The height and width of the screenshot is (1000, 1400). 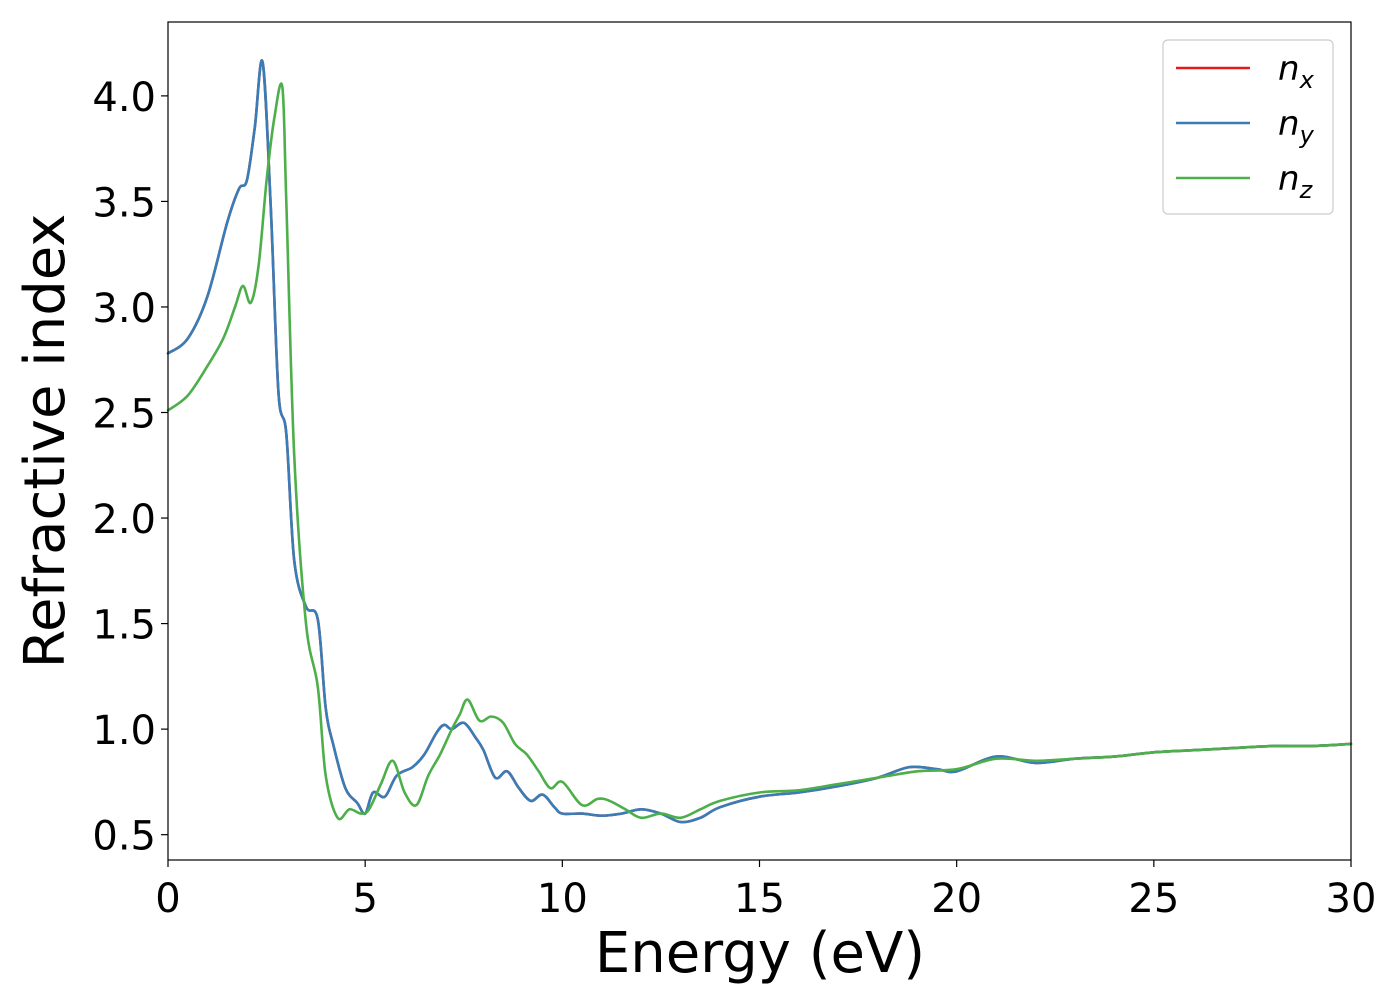 I want to click on x-tick-label: 5, so click(x=364, y=899).